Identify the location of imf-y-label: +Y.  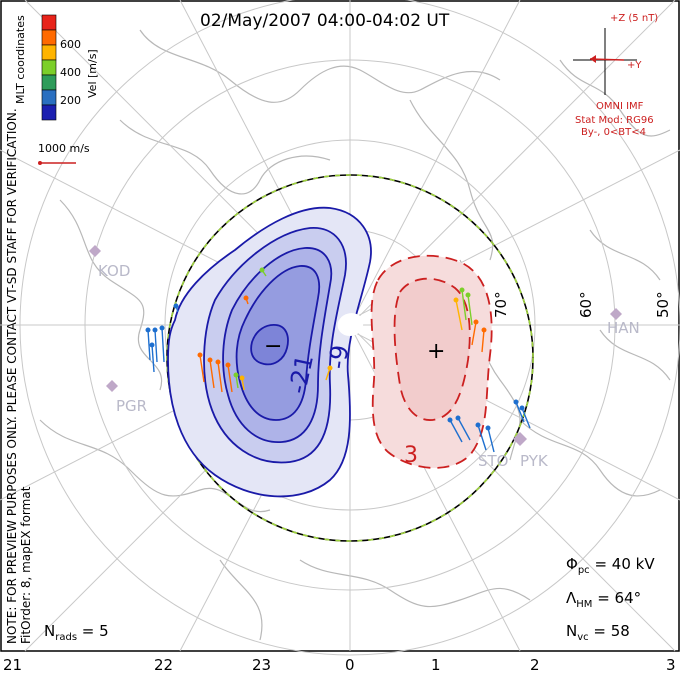
(634, 65).